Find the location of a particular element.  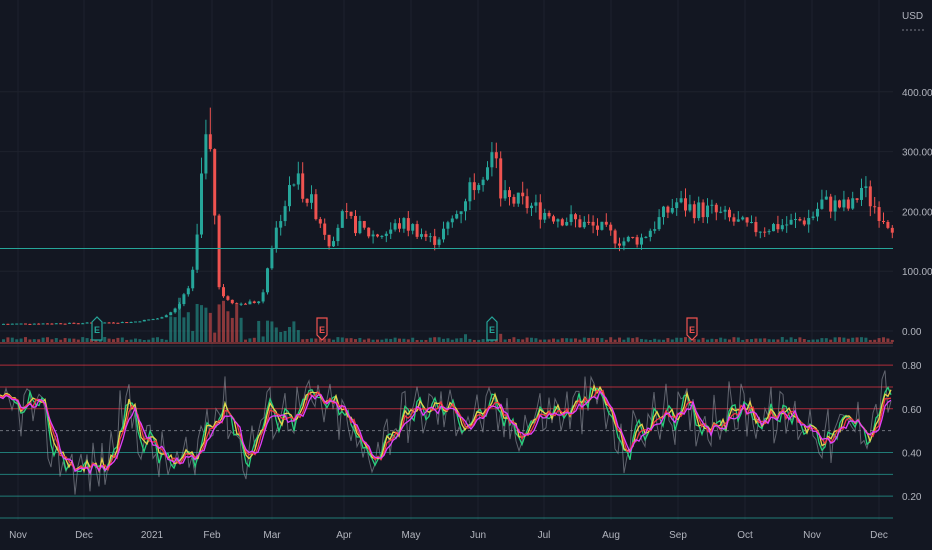

earnings-marker-3: E is located at coordinates (692, 329).